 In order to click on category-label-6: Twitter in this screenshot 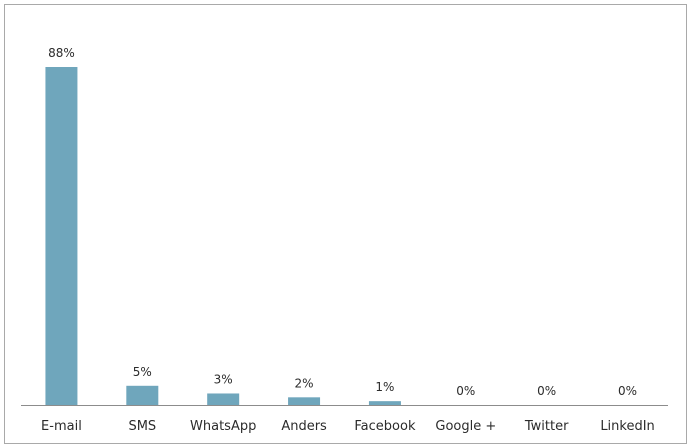, I will do `click(546, 426)`.